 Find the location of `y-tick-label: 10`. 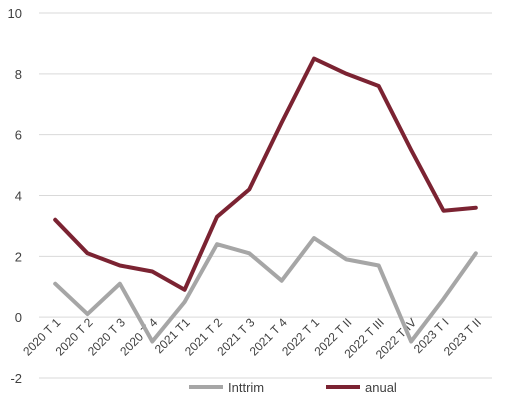

y-tick-label: 10 is located at coordinates (15, 13).